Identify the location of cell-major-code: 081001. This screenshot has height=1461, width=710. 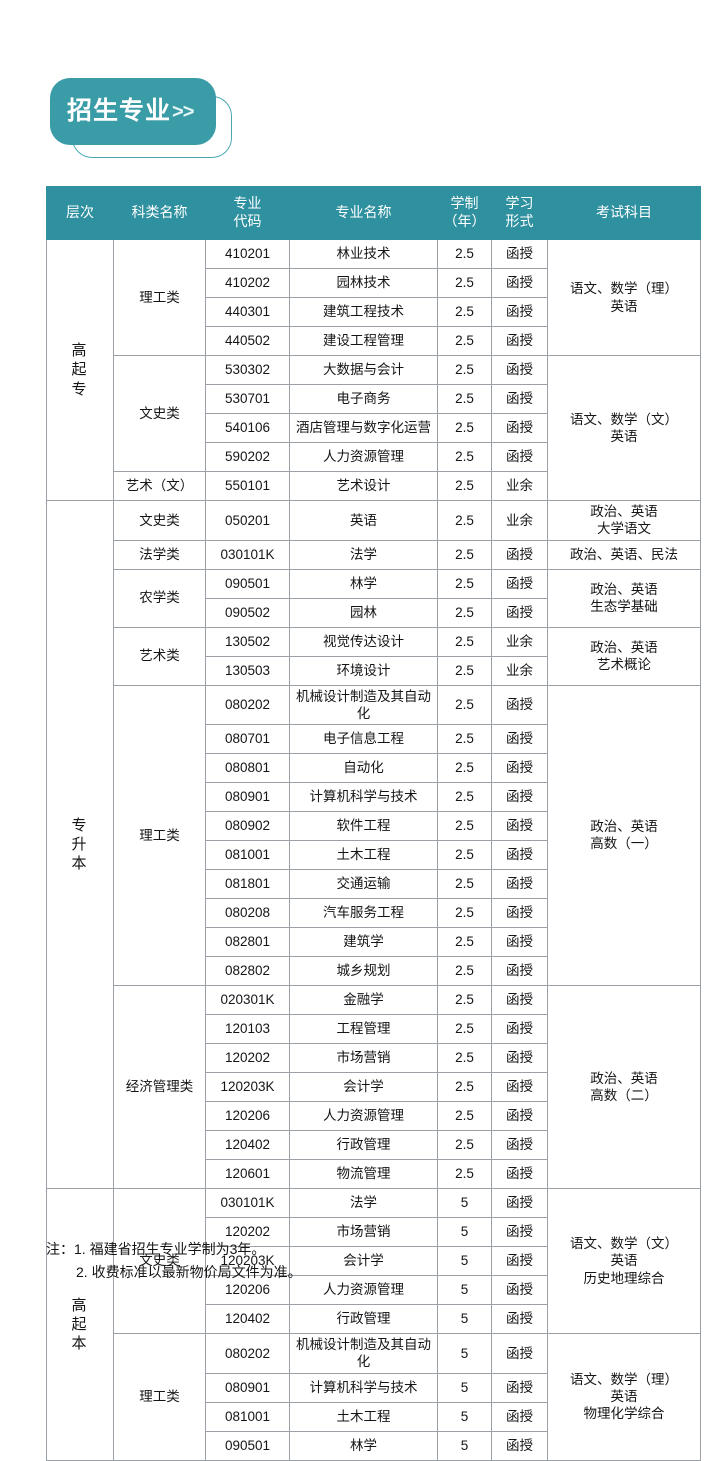
(247, 855).